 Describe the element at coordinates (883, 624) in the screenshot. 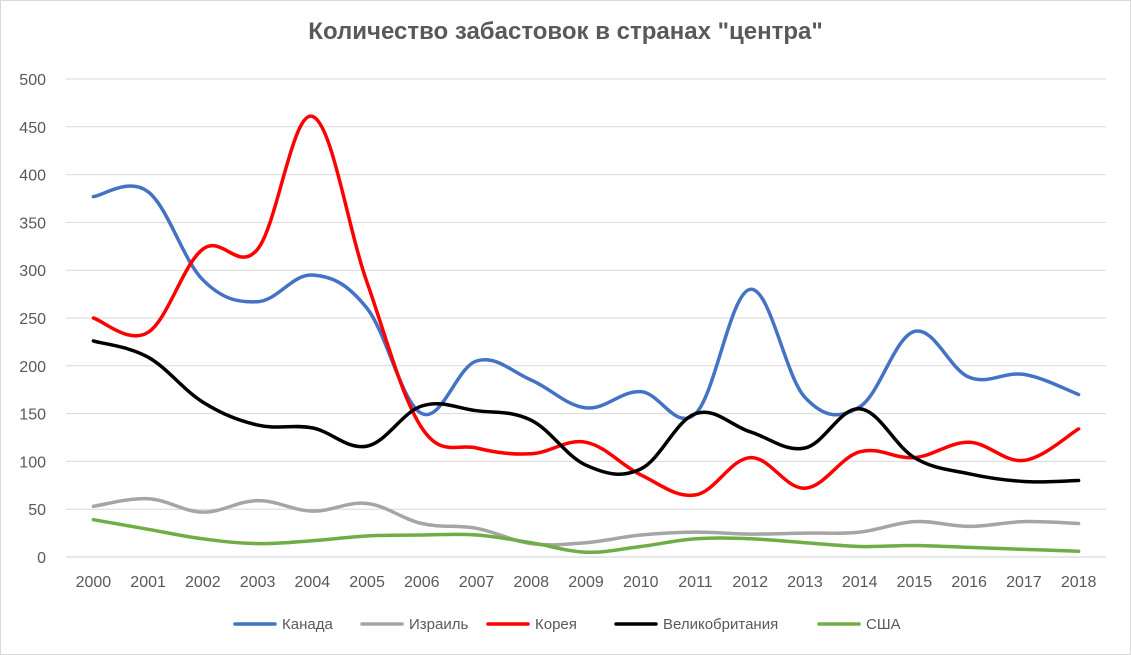

I see `legend-label: США` at that location.